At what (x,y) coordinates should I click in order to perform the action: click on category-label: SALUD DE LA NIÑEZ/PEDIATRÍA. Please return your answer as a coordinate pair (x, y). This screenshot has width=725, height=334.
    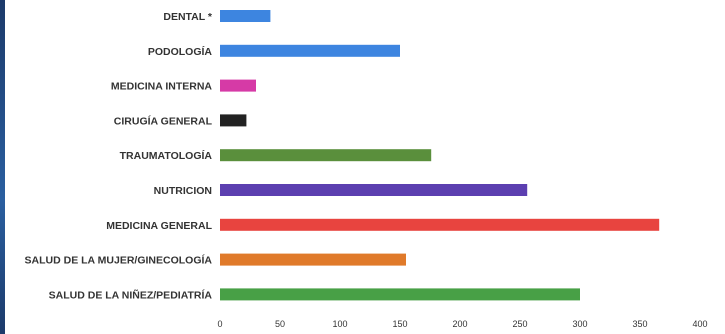
    Looking at the image, I should click on (131, 294).